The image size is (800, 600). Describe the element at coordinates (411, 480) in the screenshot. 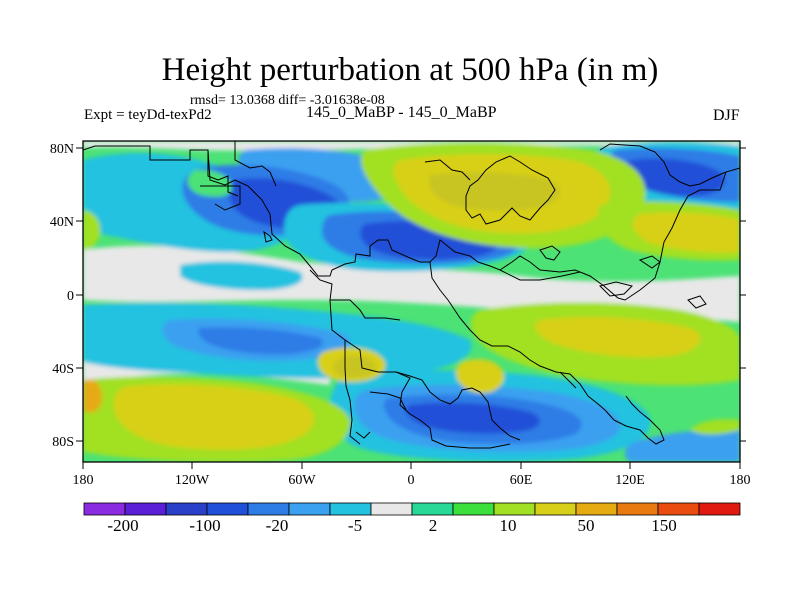

I see `lon-tick-label: 0` at that location.